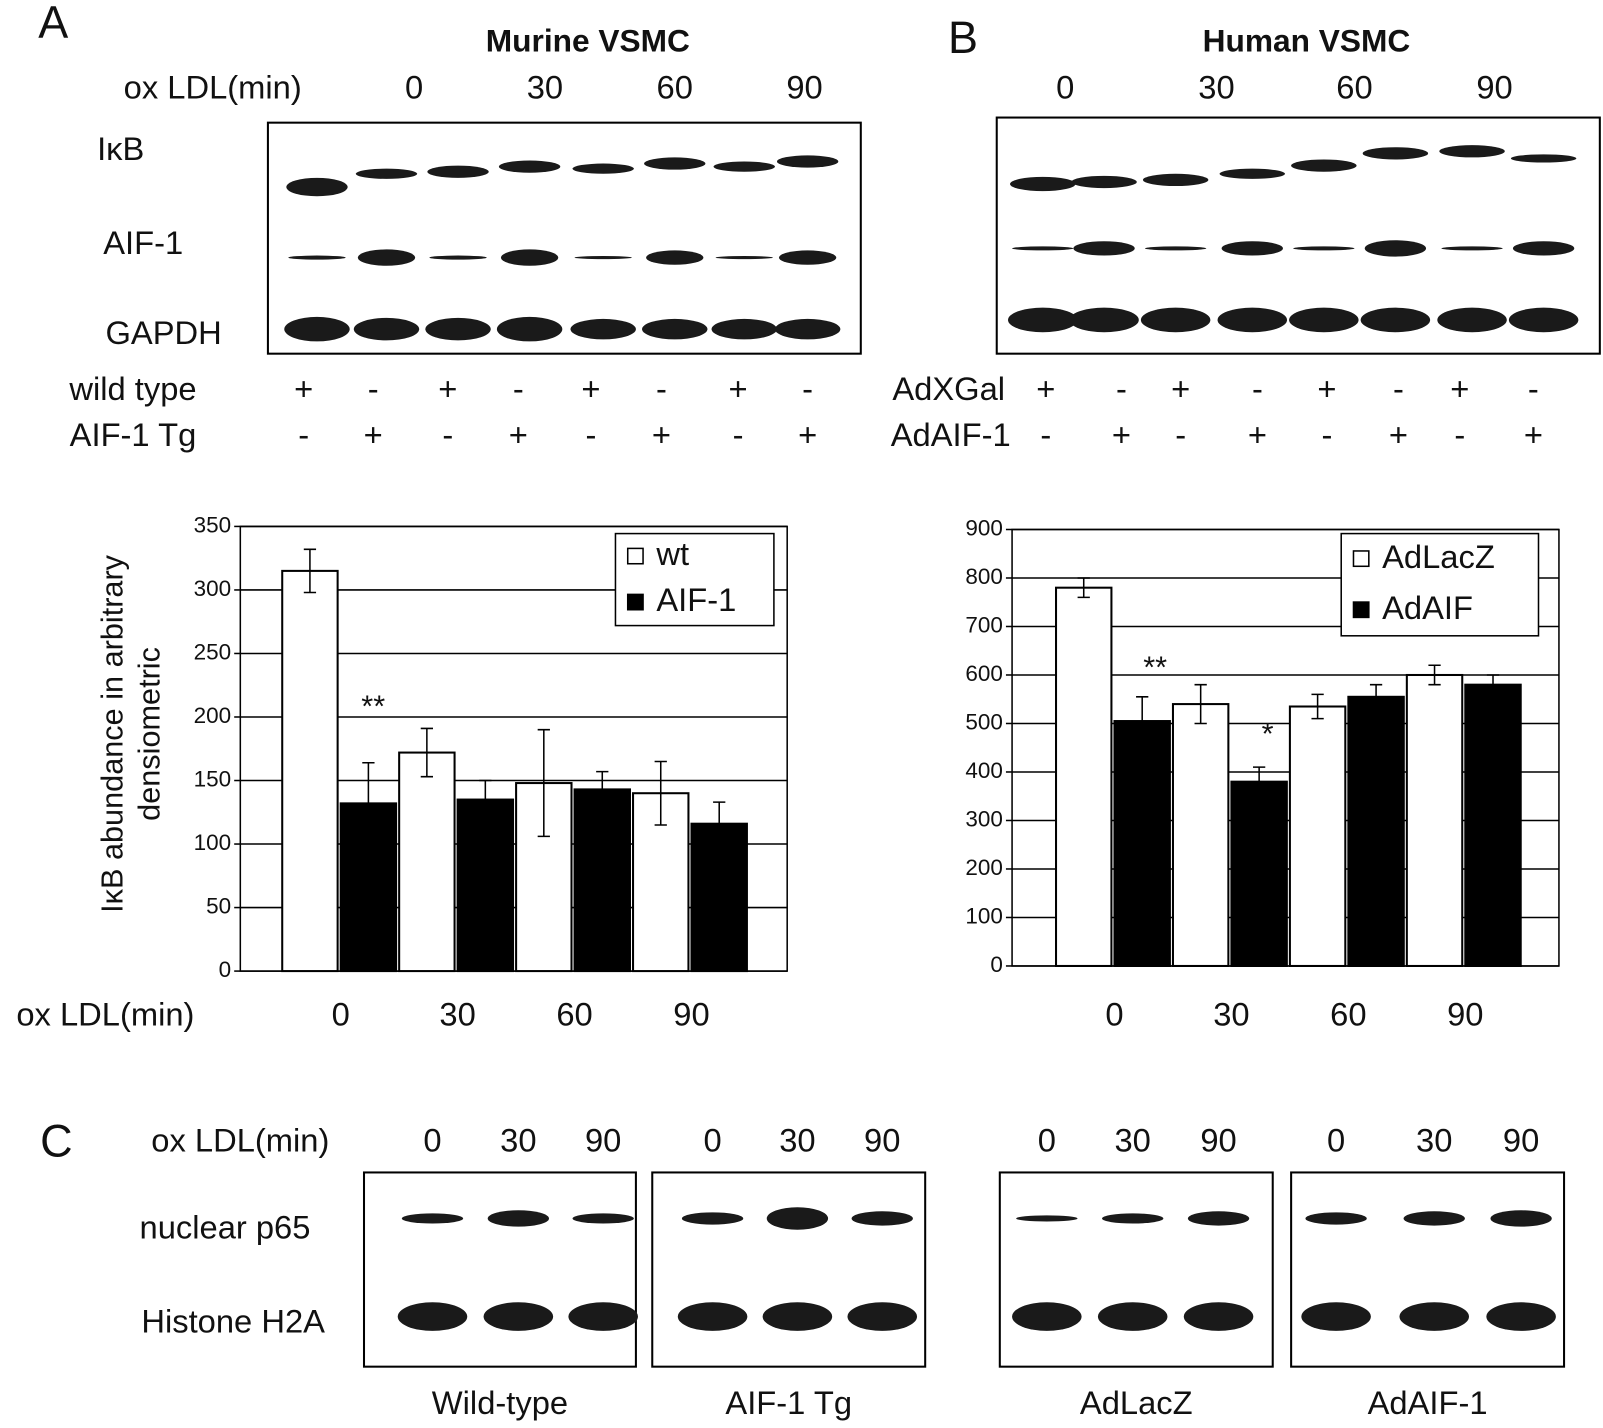 The width and height of the screenshot is (1603, 1428). What do you see at coordinates (1136, 1402) in the screenshot?
I see `group-label: AdLacZ` at bounding box center [1136, 1402].